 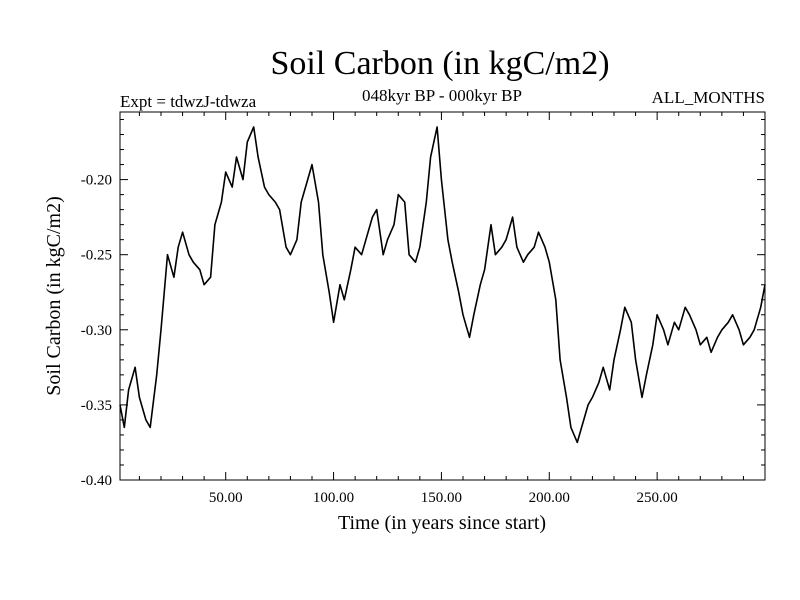 What do you see at coordinates (226, 498) in the screenshot?
I see `x-tick-label: 50.00` at bounding box center [226, 498].